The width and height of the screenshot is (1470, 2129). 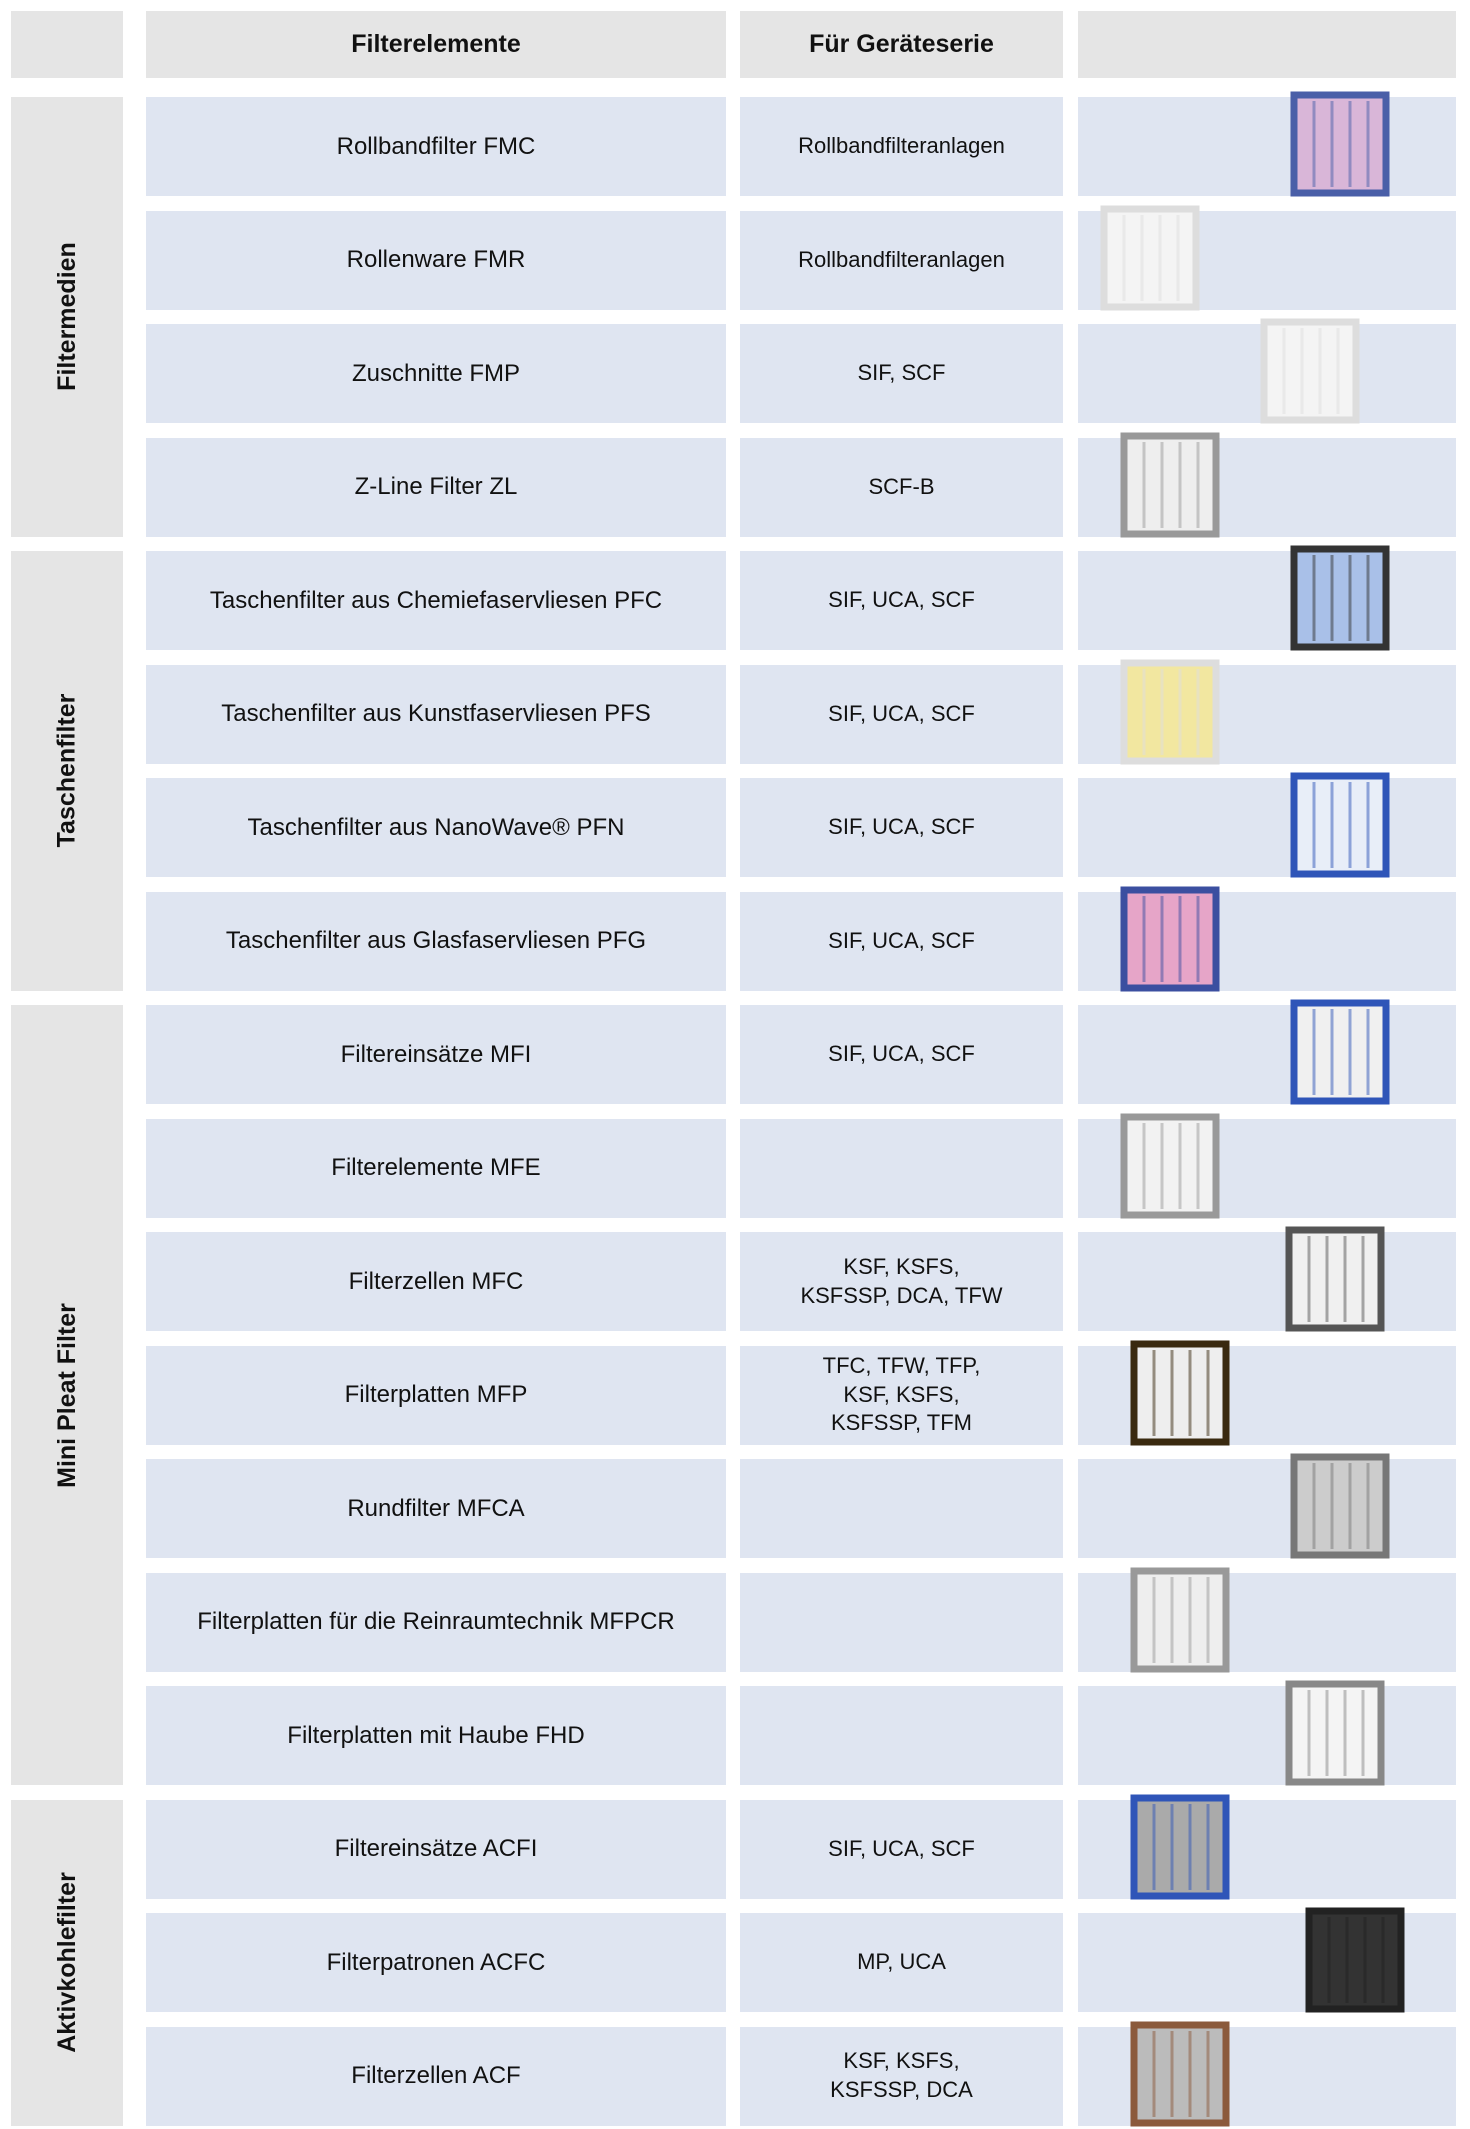 I want to click on filter-element: Filterplatten MFP, so click(x=436, y=1395).